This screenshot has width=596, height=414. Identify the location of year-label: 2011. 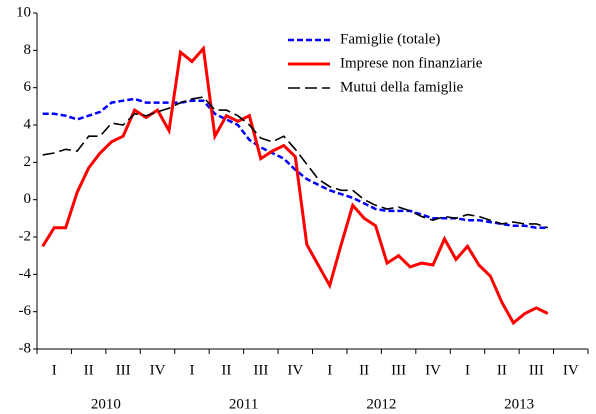
(243, 404).